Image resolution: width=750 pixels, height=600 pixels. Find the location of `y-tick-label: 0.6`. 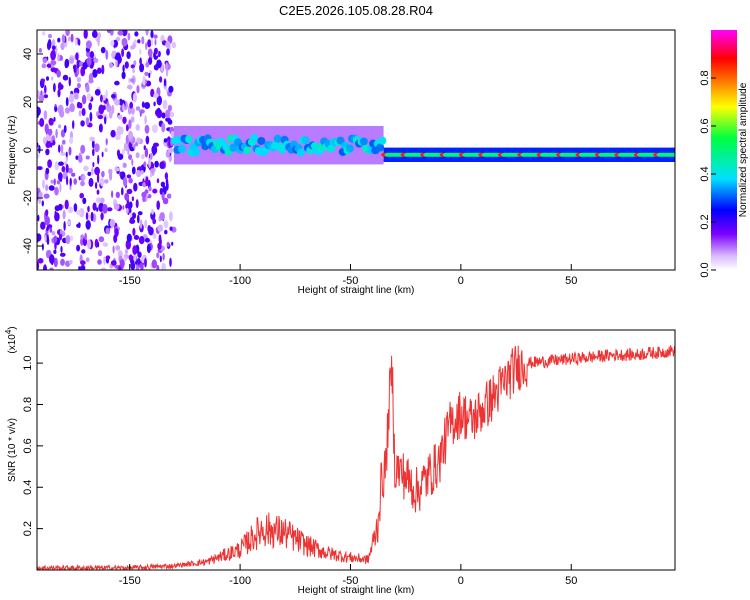

y-tick-label: 0.6 is located at coordinates (28, 445).